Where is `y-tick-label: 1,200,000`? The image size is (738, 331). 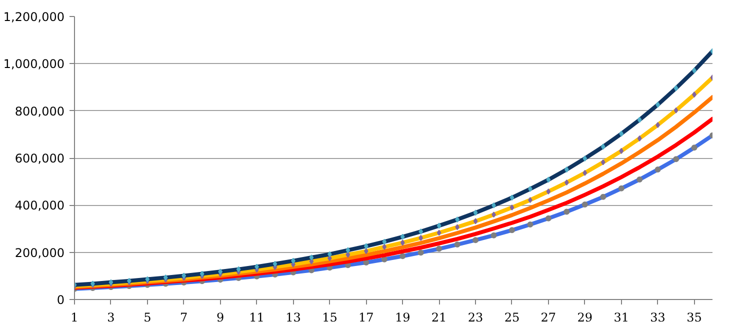
y-tick-label: 1,200,000 is located at coordinates (34, 17).